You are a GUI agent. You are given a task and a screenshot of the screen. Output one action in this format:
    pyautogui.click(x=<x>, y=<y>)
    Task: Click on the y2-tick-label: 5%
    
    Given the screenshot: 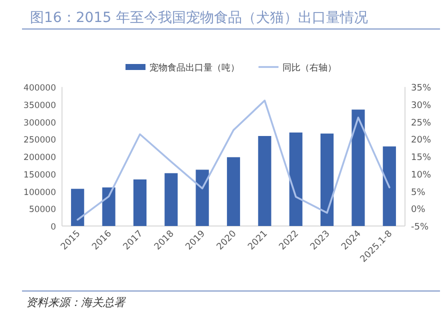 What is the action you would take?
    pyautogui.click(x=418, y=193)
    